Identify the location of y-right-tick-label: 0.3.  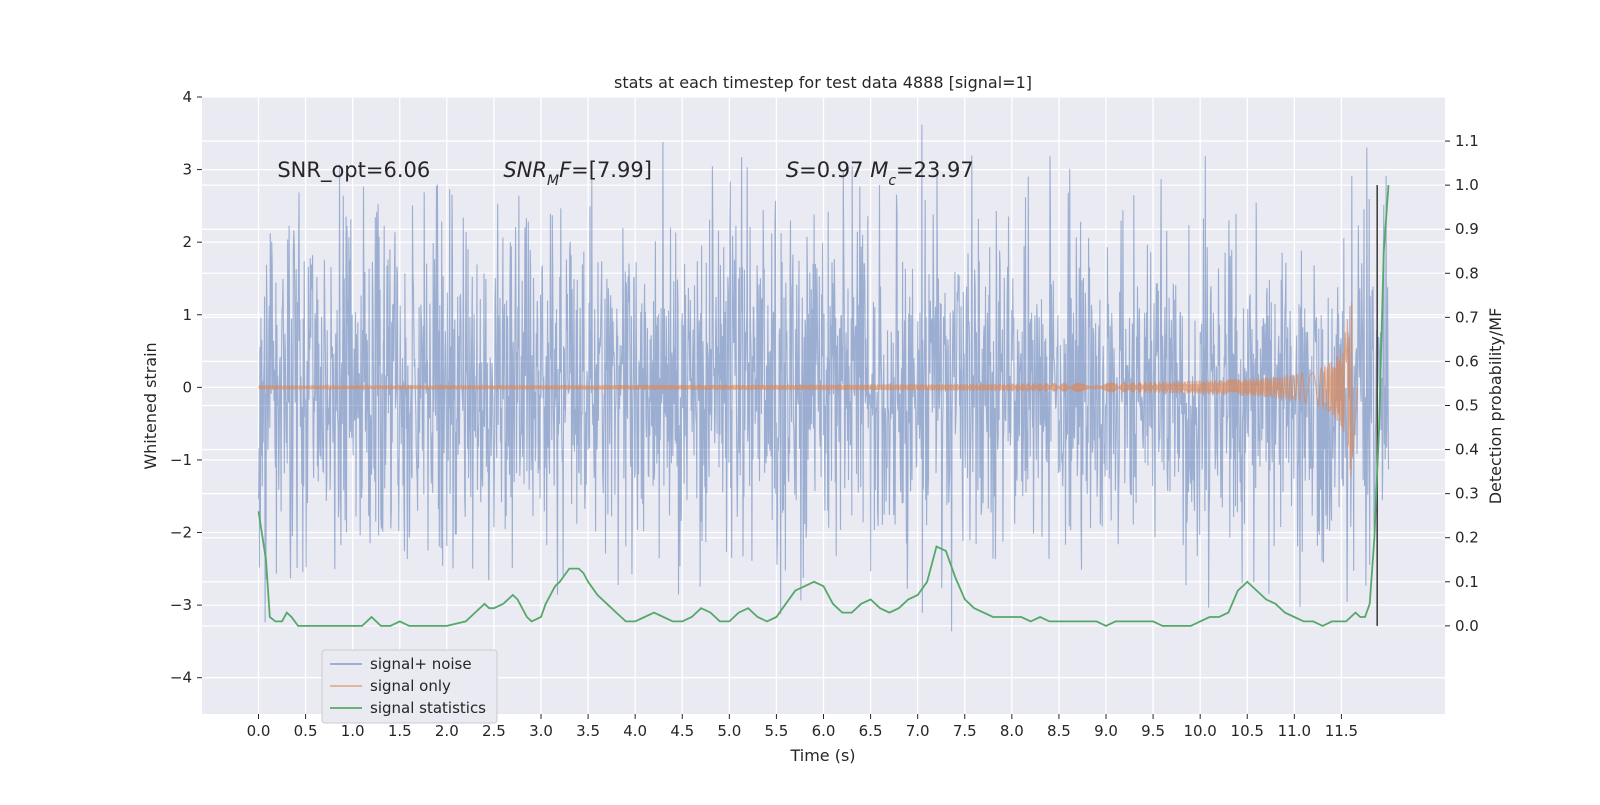
(1467, 494).